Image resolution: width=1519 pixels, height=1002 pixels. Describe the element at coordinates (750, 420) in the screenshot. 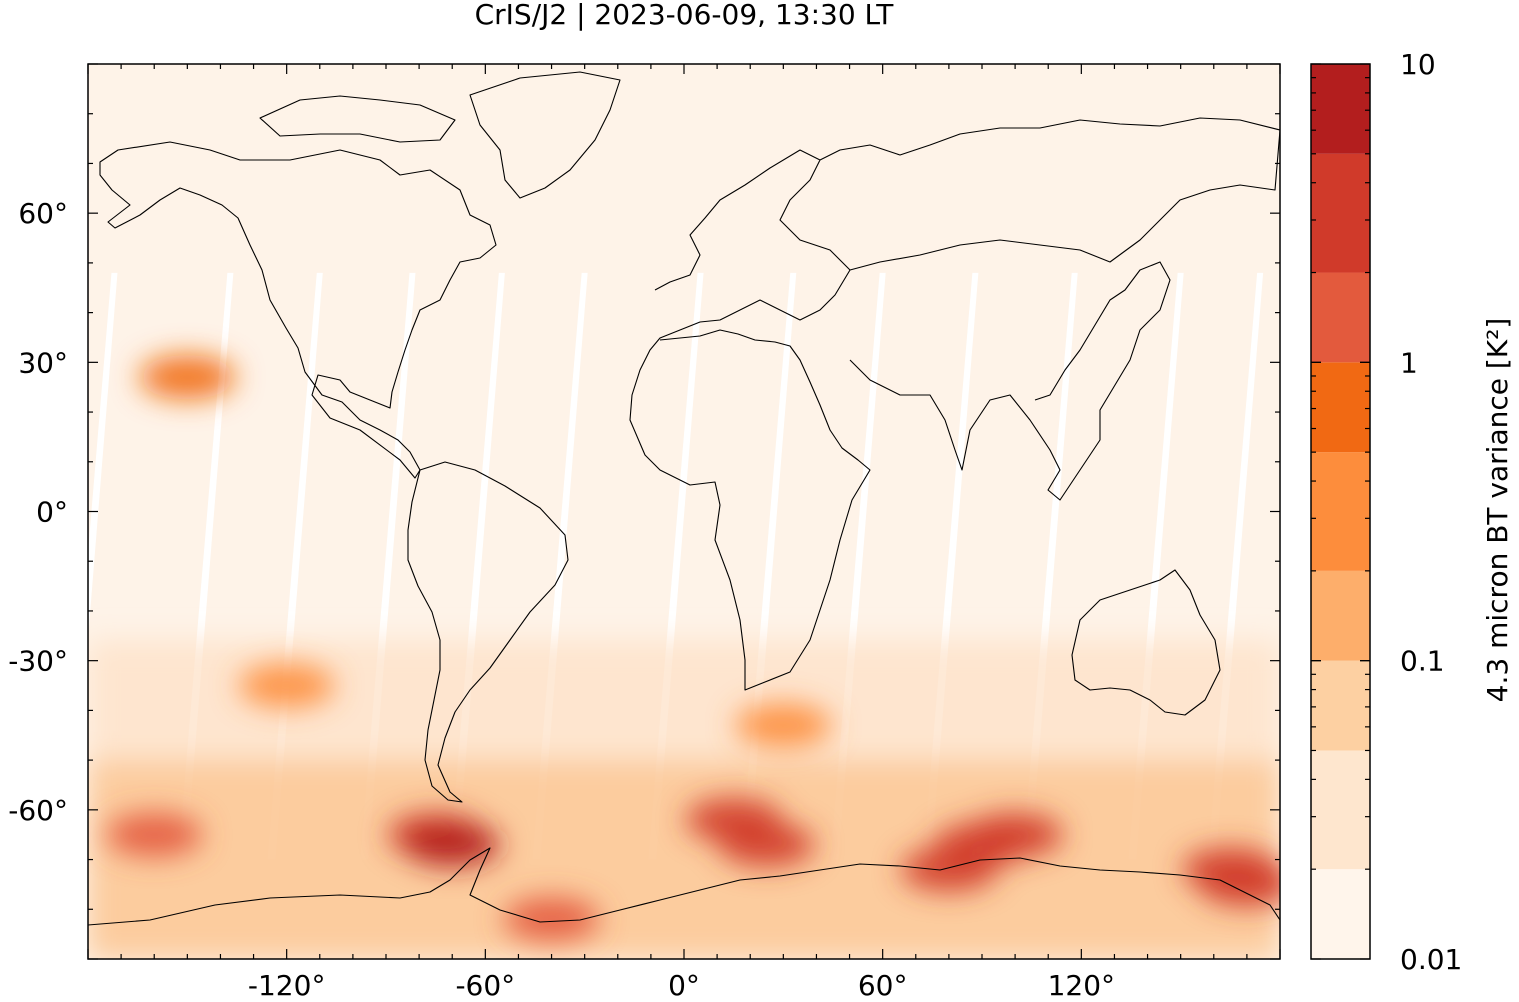

I see `europe-africa-coast` at that location.